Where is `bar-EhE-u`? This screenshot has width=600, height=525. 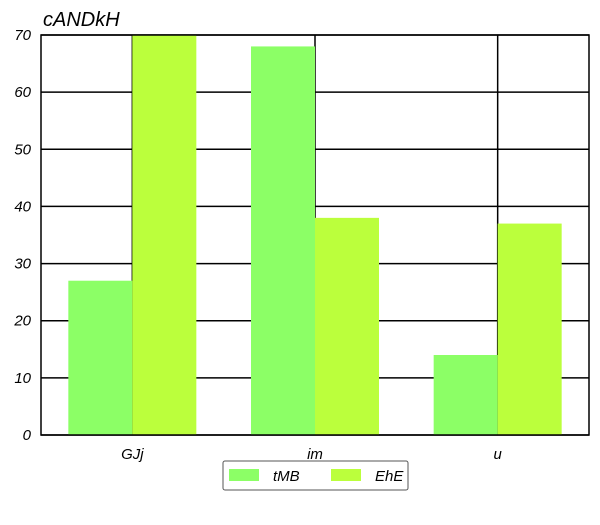 bar-EhE-u is located at coordinates (529, 329).